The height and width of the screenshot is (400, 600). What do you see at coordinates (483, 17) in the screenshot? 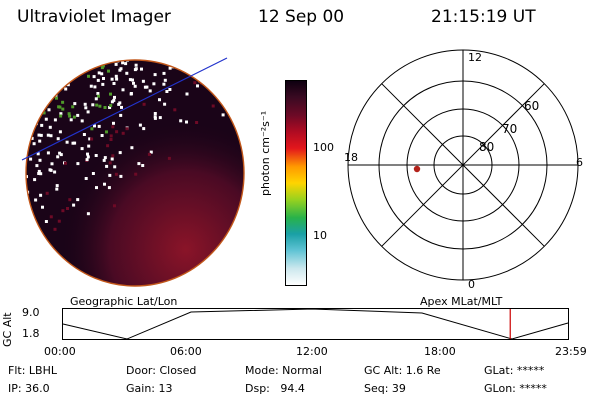
I see `observation-time: 21:15:19 UT` at bounding box center [483, 17].